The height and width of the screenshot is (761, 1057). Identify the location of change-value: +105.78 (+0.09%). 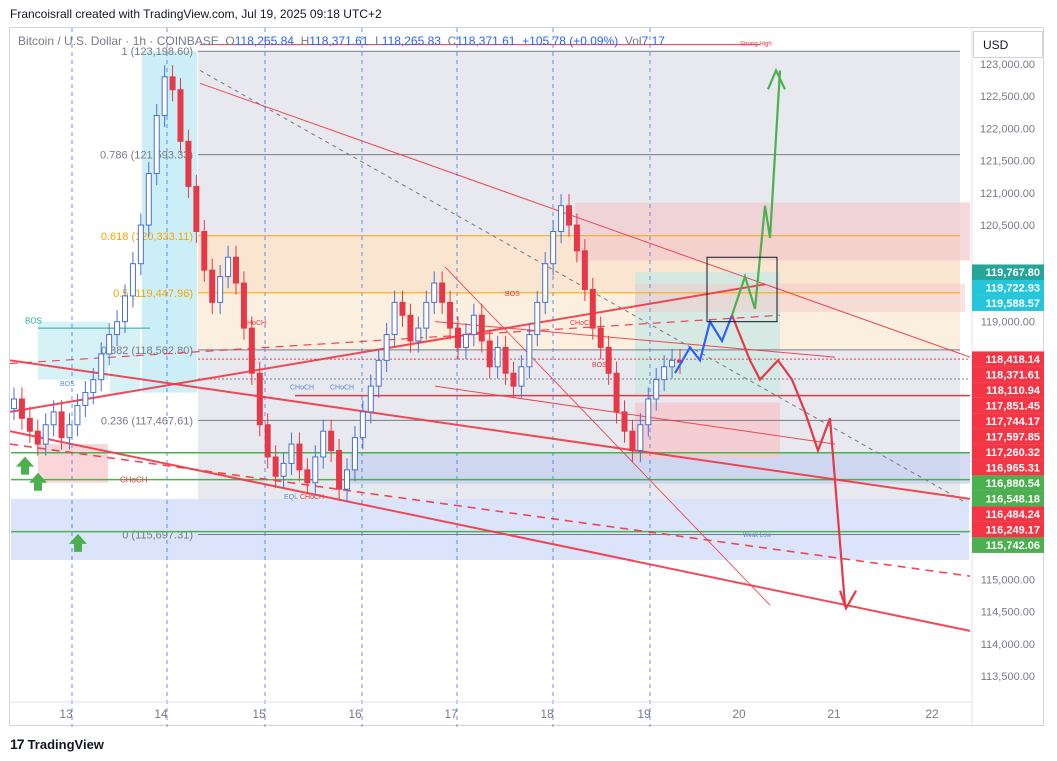
(570, 41).